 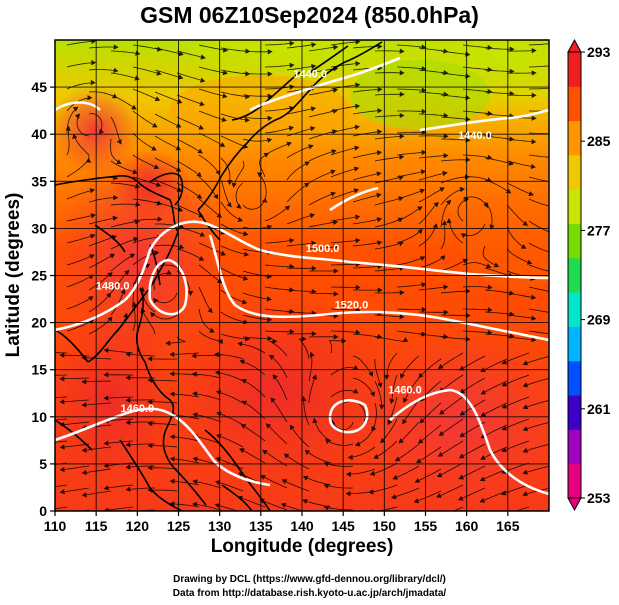 What do you see at coordinates (43, 464) in the screenshot?
I see `y-tick-label: 5` at bounding box center [43, 464].